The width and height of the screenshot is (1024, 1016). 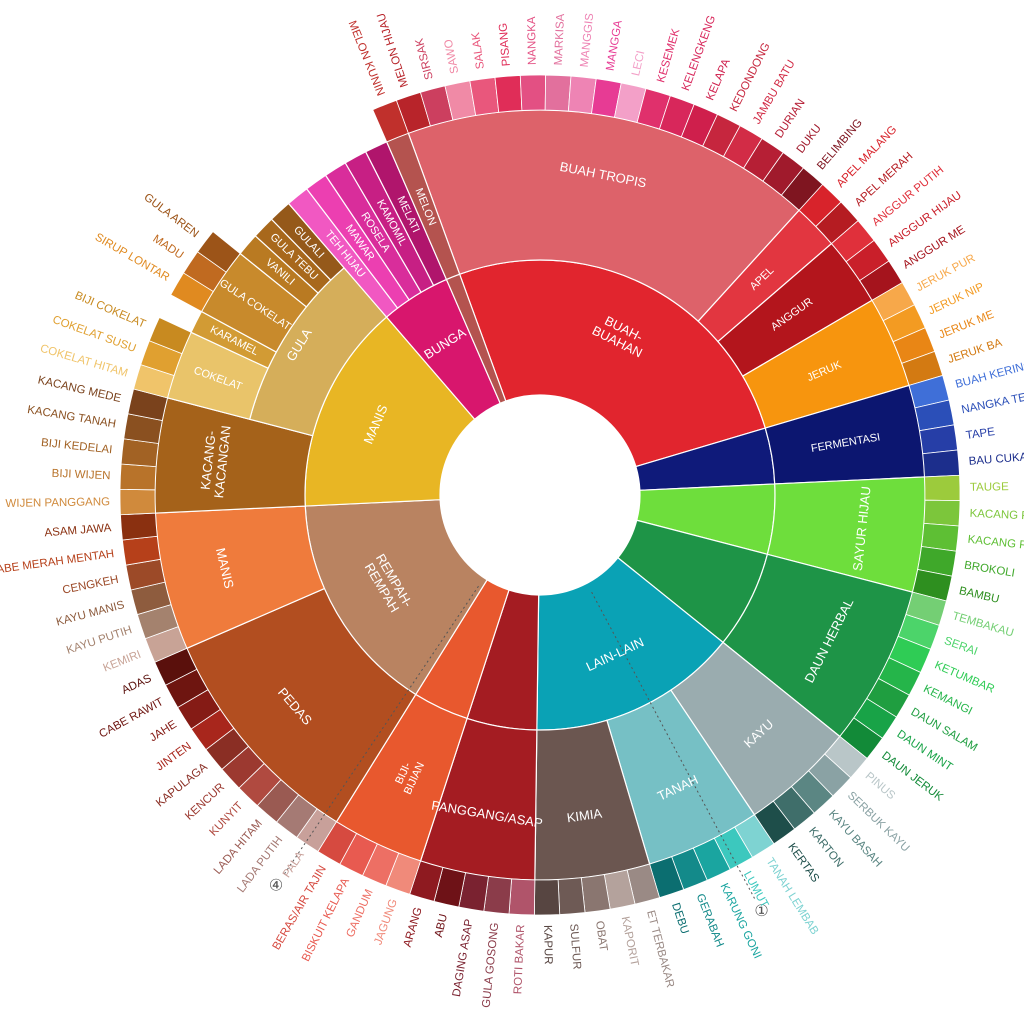 I want to click on flavor-note-gerabah: GERABAH, so click(x=710, y=920).